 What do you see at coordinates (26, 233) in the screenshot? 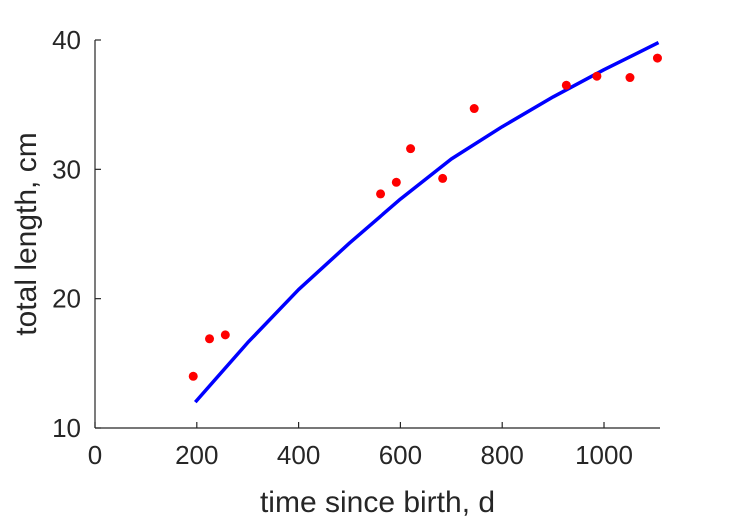
I see `y-axis-label: total length, cm` at bounding box center [26, 233].